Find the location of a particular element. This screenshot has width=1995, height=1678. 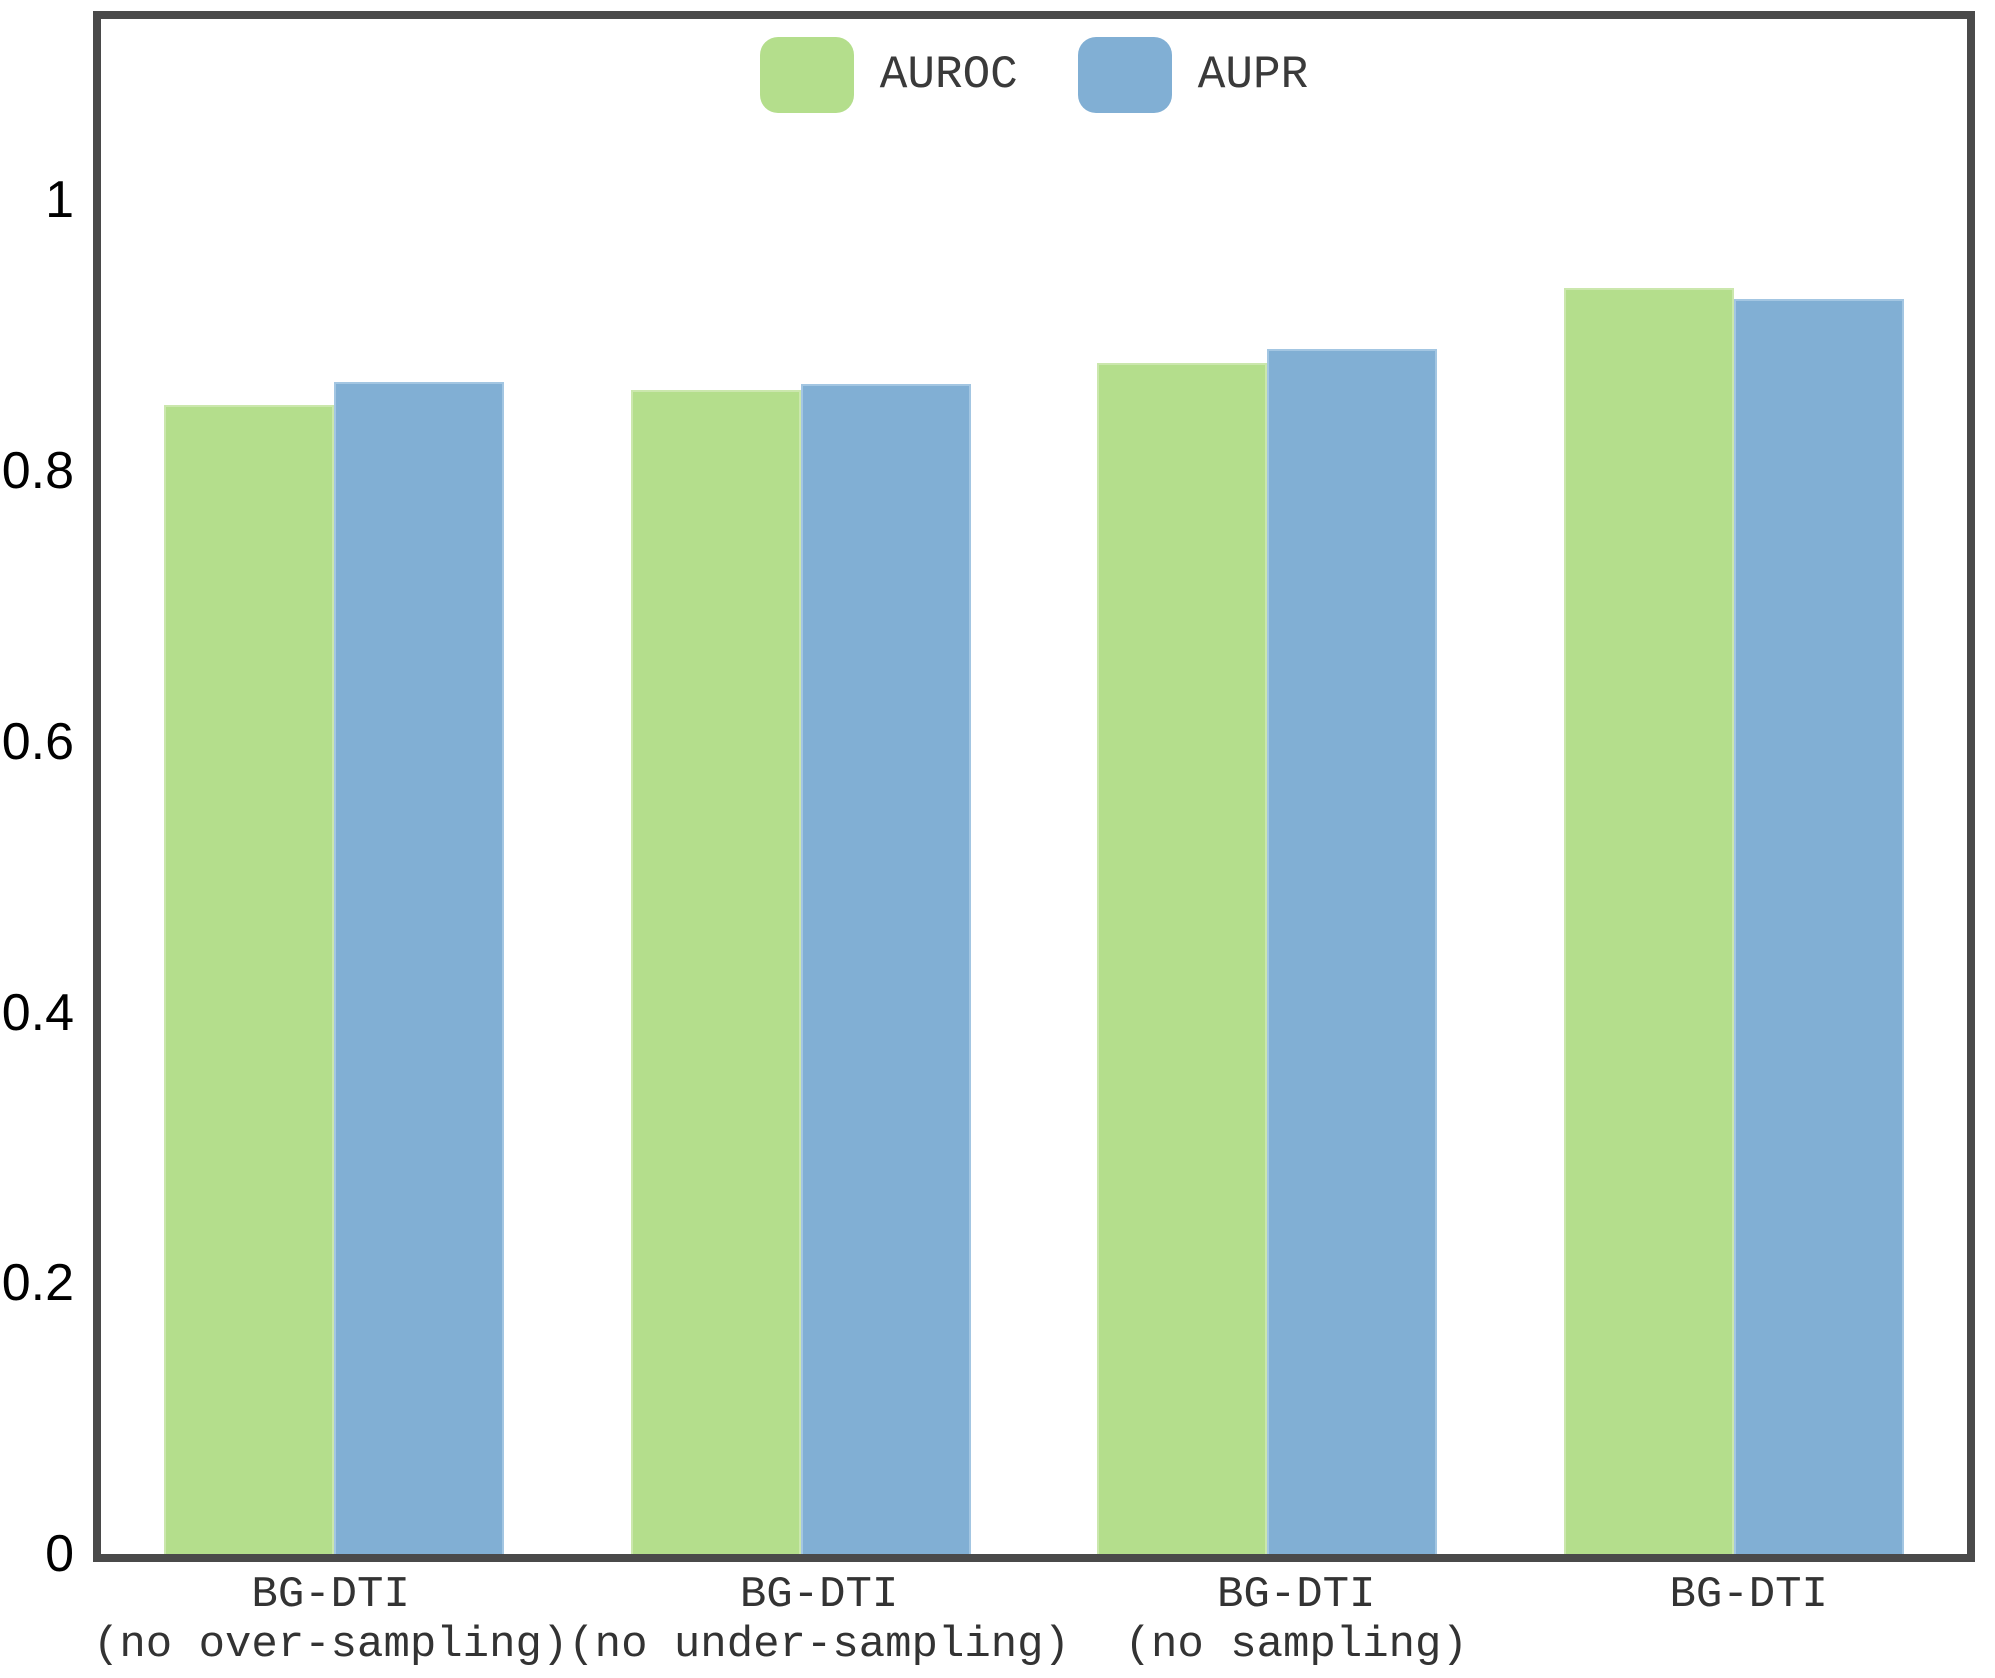

legend-swatch-aupr is located at coordinates (1124, 75).